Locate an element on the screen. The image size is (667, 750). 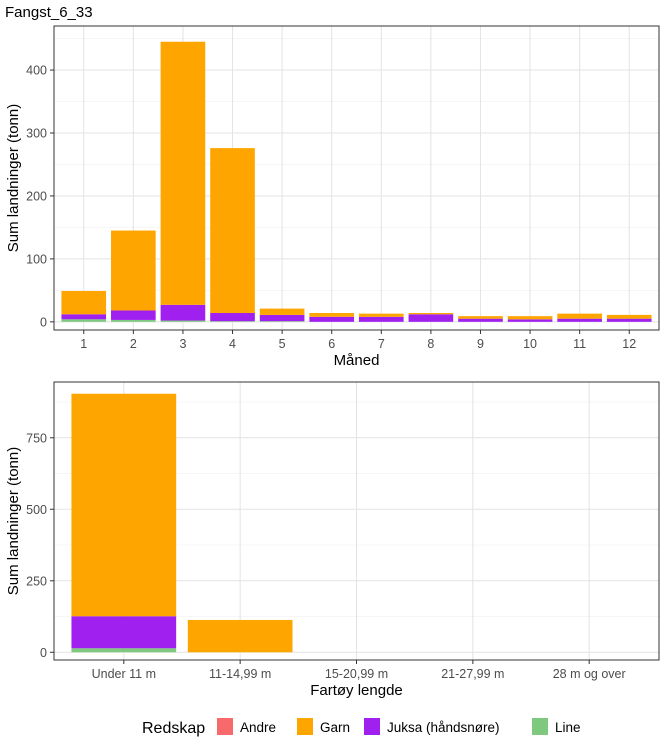
x-tick-label: 7 is located at coordinates (381, 344).